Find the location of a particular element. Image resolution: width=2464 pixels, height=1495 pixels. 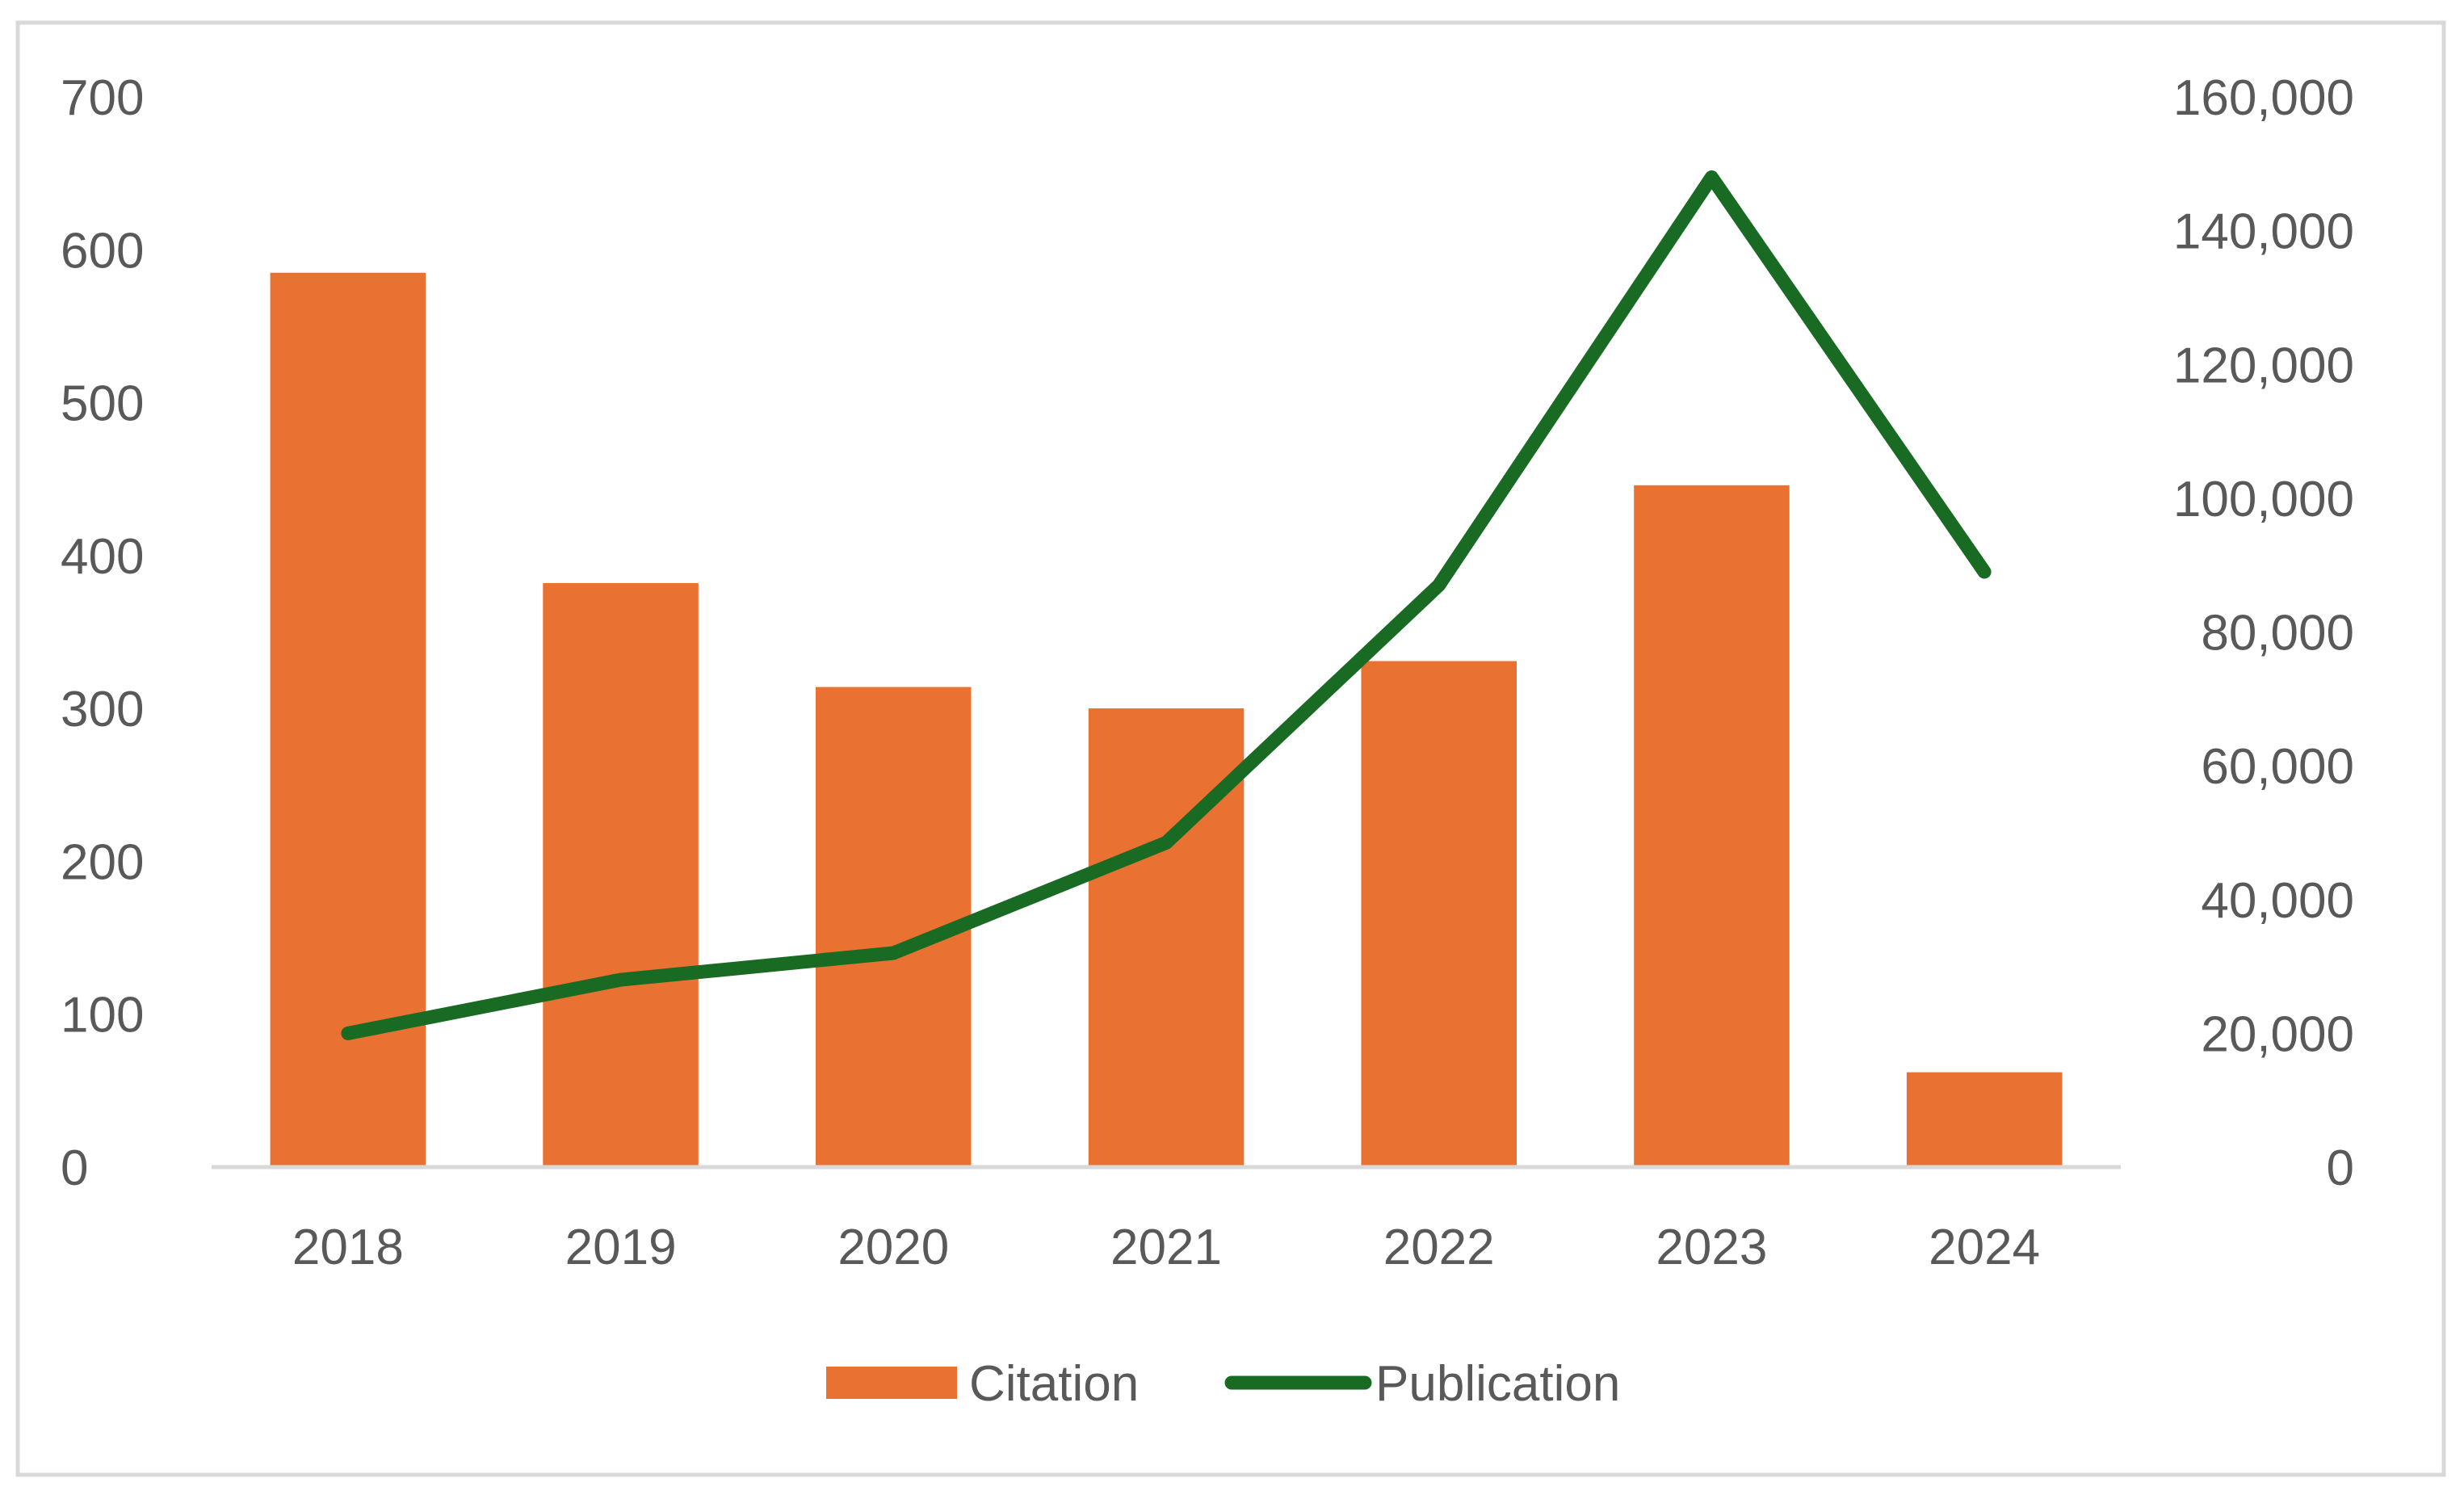

right-tick-label-80000: 80,000 is located at coordinates (2277, 633).